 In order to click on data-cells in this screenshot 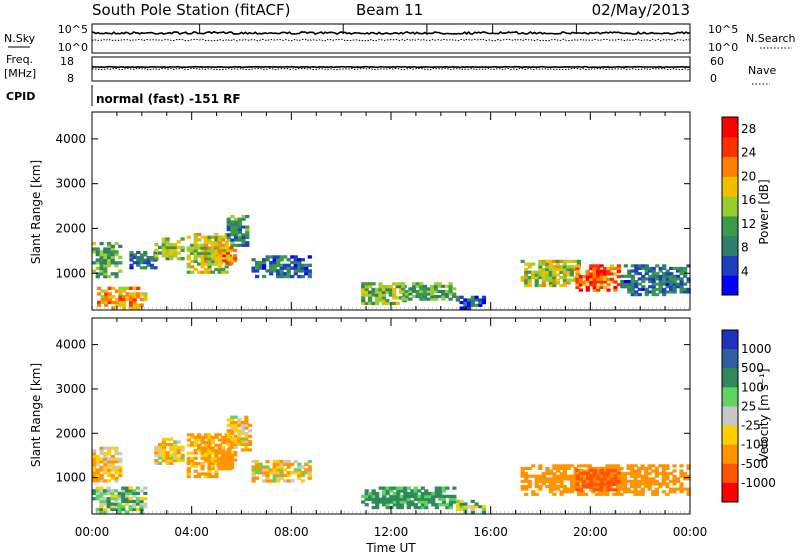, I will do `click(391, 262)`.